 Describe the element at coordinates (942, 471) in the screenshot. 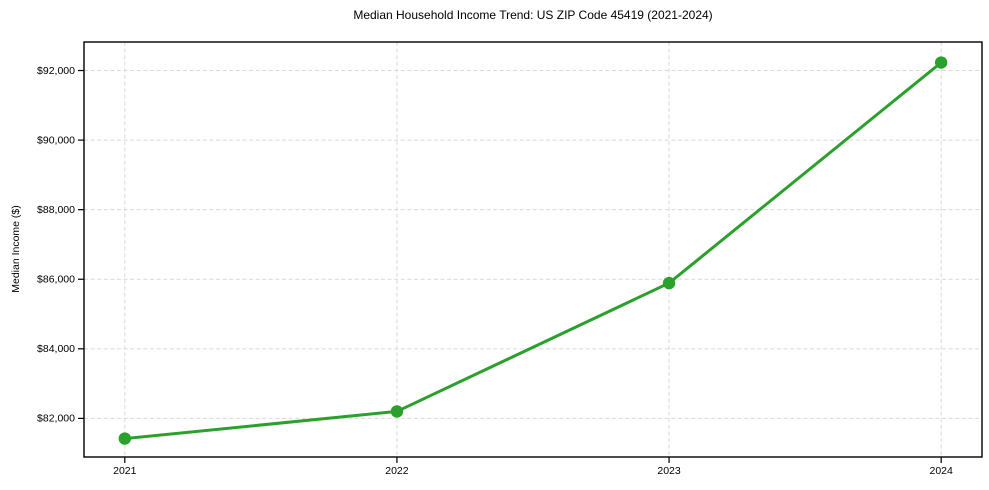

I see `x-tick-label: 2024` at that location.